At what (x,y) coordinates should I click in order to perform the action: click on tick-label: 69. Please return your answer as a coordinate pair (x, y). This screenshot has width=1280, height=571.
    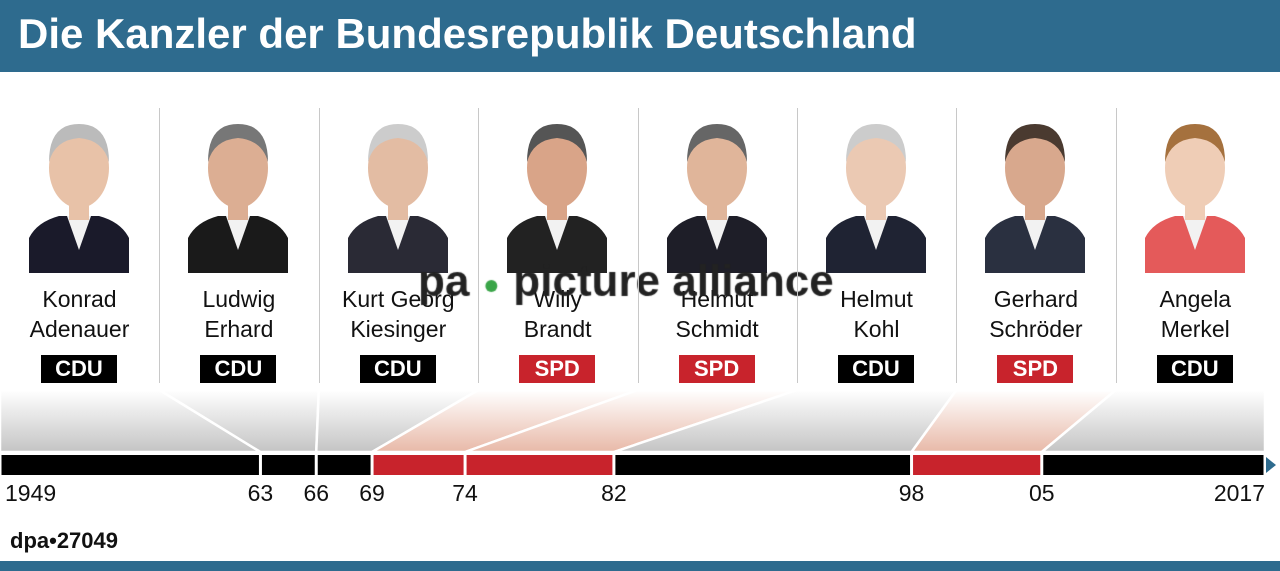
    Looking at the image, I should click on (372, 493).